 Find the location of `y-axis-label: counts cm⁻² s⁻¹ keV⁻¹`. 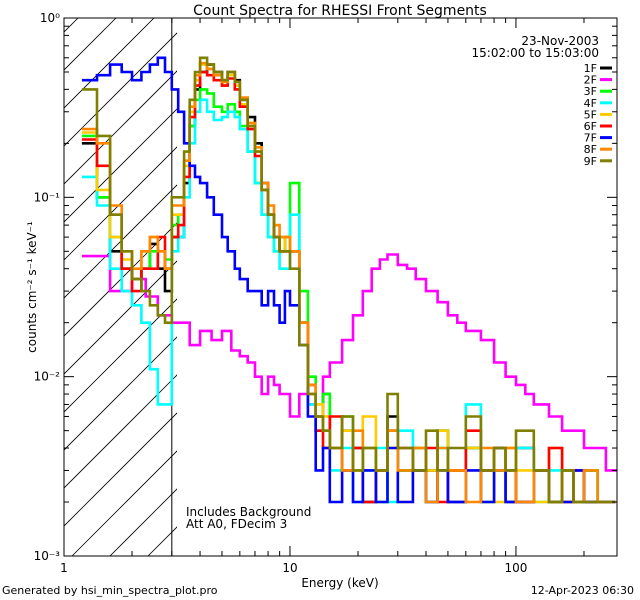

y-axis-label: counts cm⁻² s⁻¹ keV⁻¹ is located at coordinates (32, 287).